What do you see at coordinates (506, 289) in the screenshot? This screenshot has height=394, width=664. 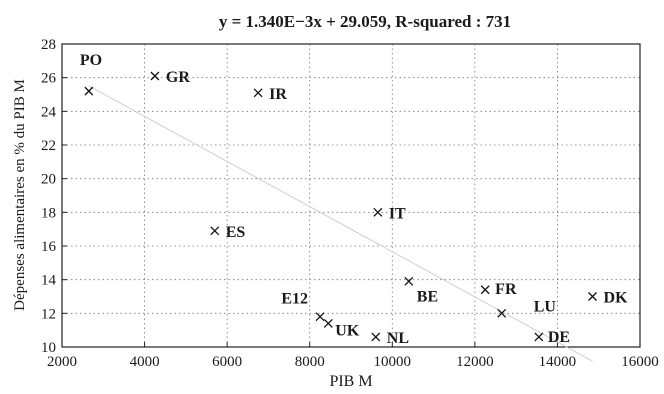 I see `point-label: FR` at bounding box center [506, 289].